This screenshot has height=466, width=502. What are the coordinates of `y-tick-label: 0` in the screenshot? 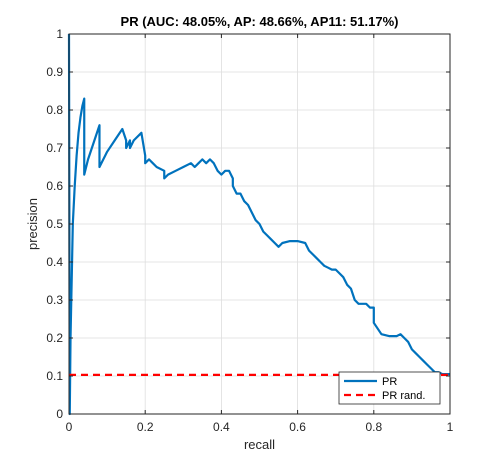 It's located at (59, 414).